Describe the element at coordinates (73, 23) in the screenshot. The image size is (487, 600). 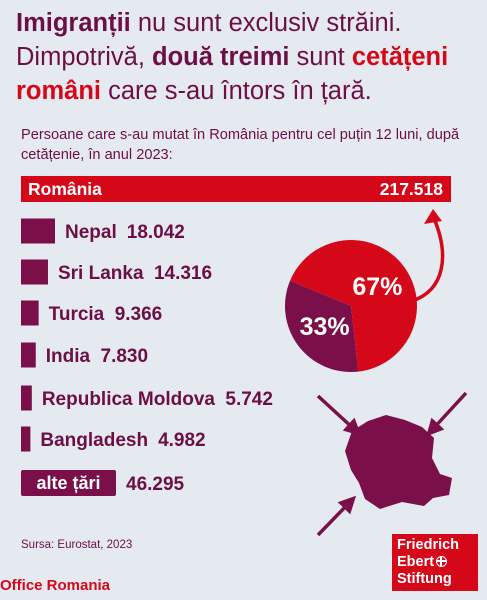
I see `headline-part1: Imigranții` at that location.